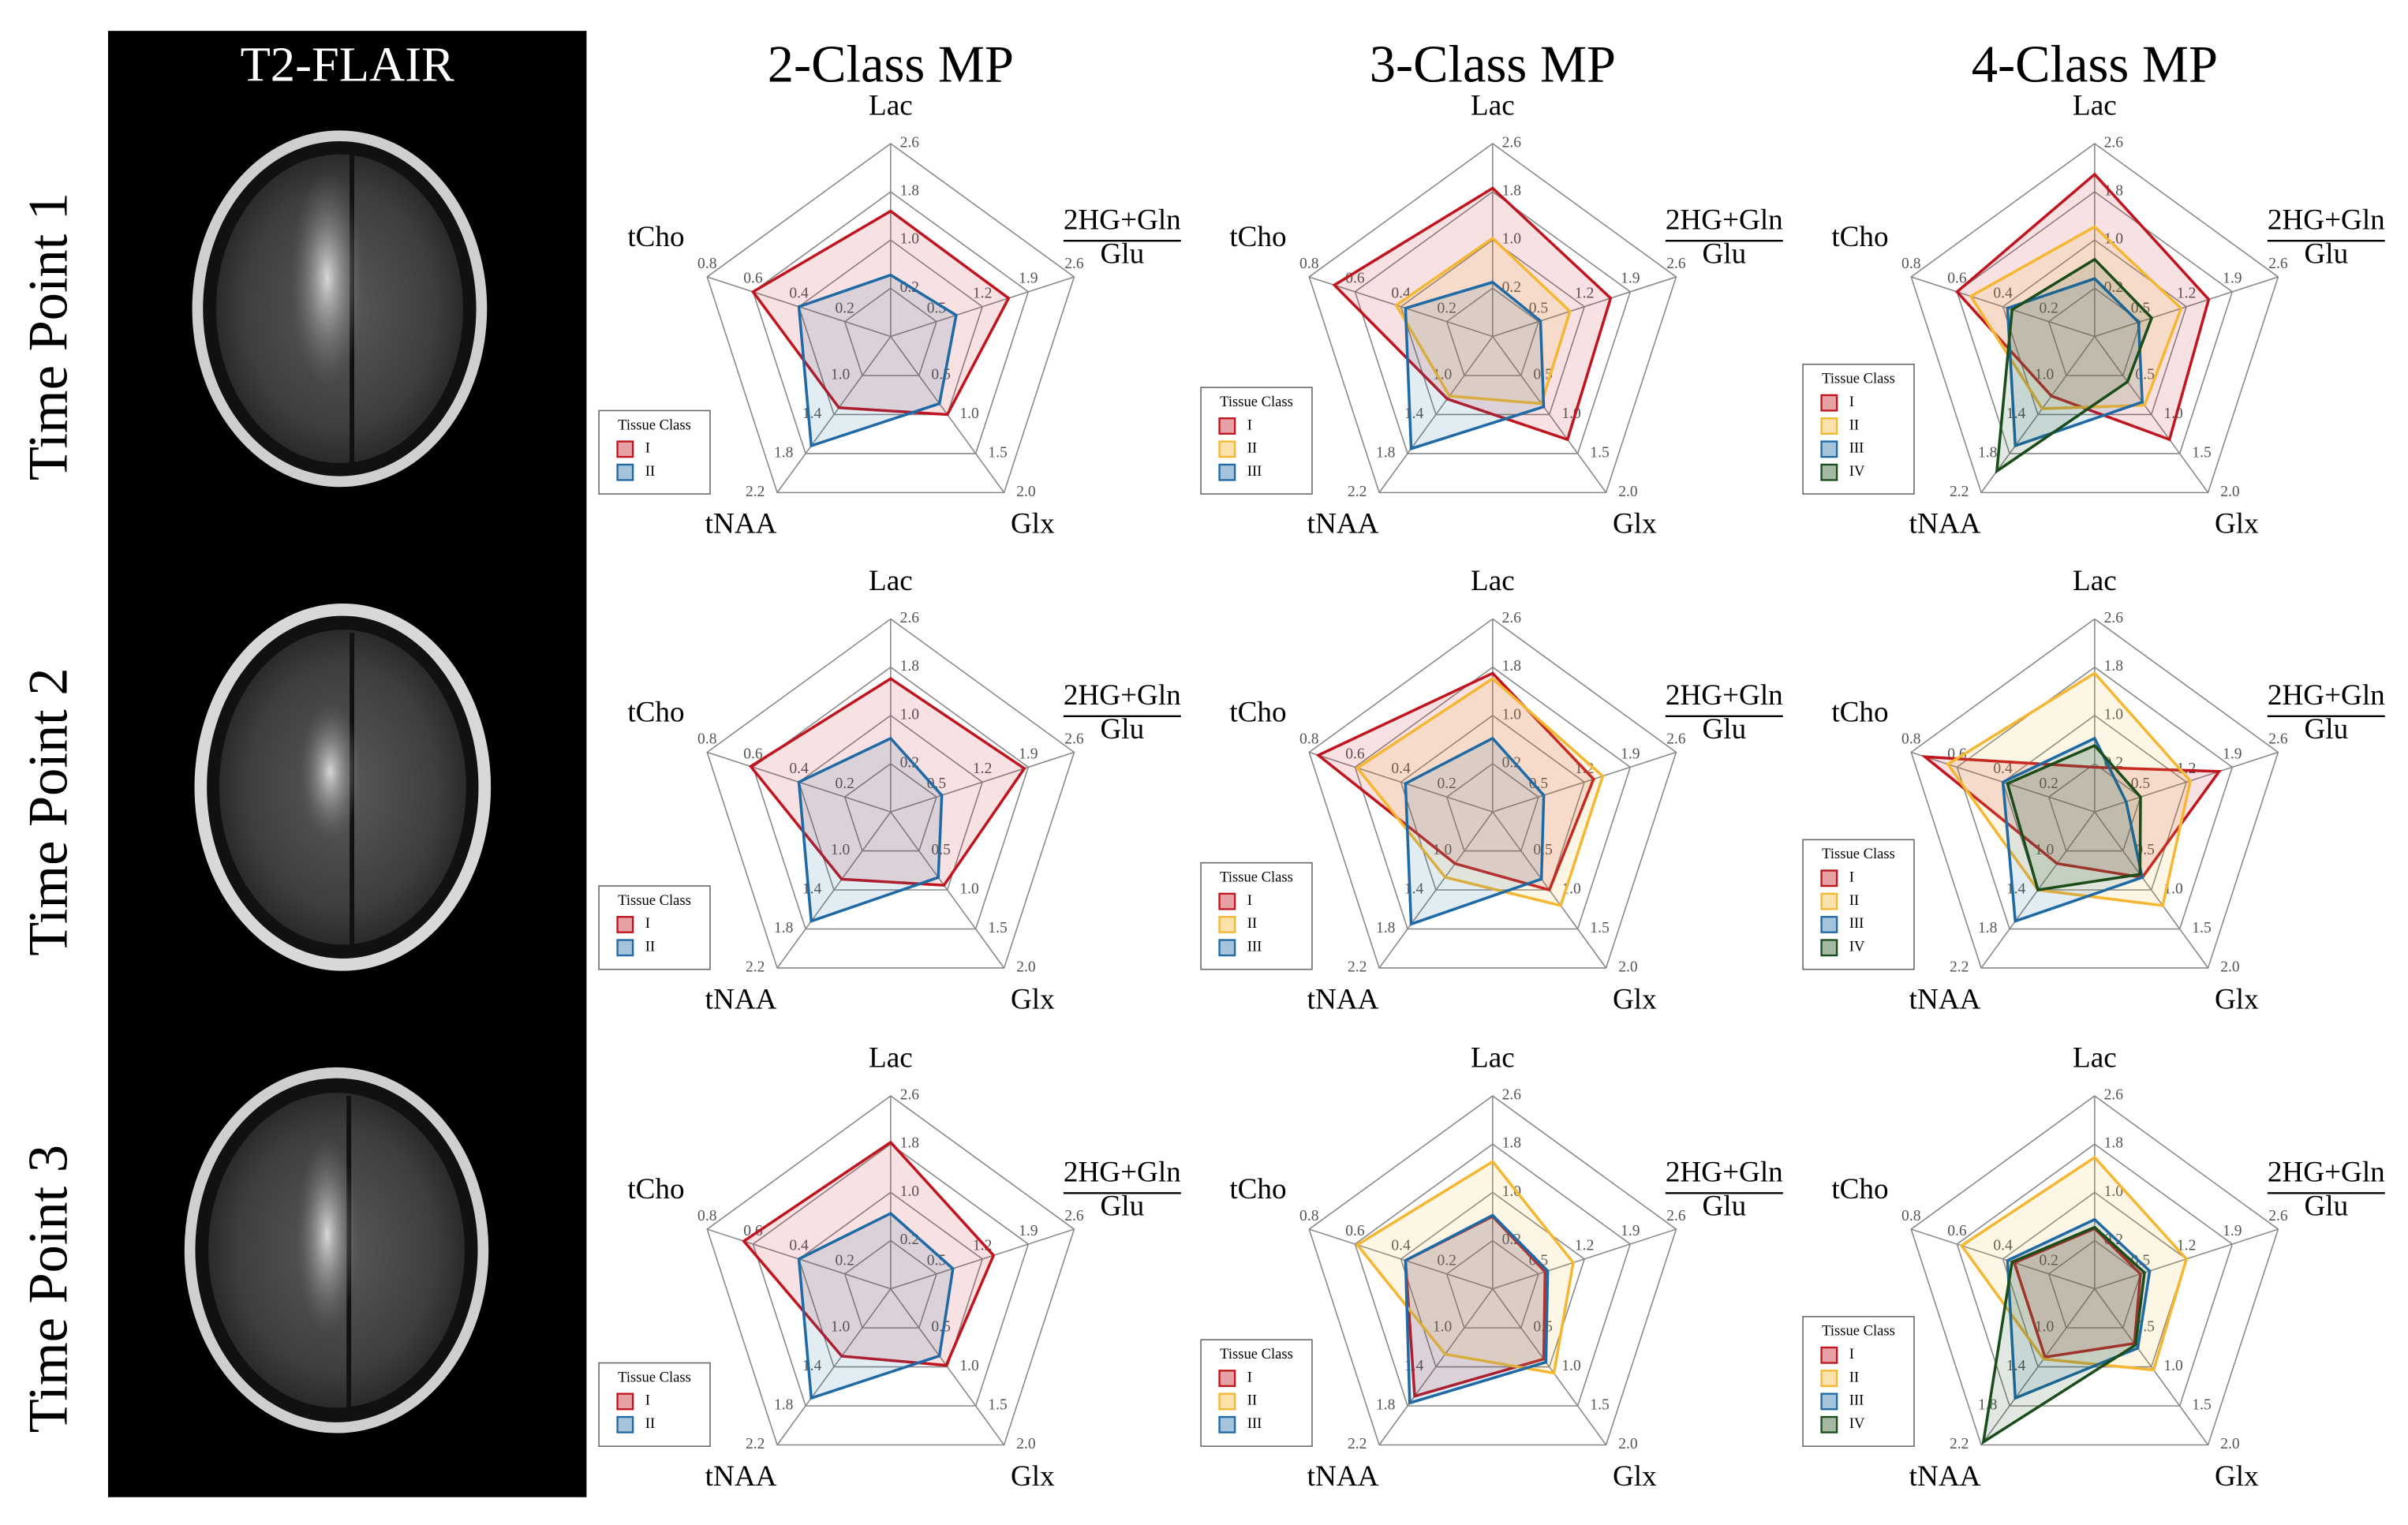 The width and height of the screenshot is (2408, 1525). Describe the element at coordinates (1493, 64) in the screenshot. I see `chart-title: 3-Class MP` at that location.